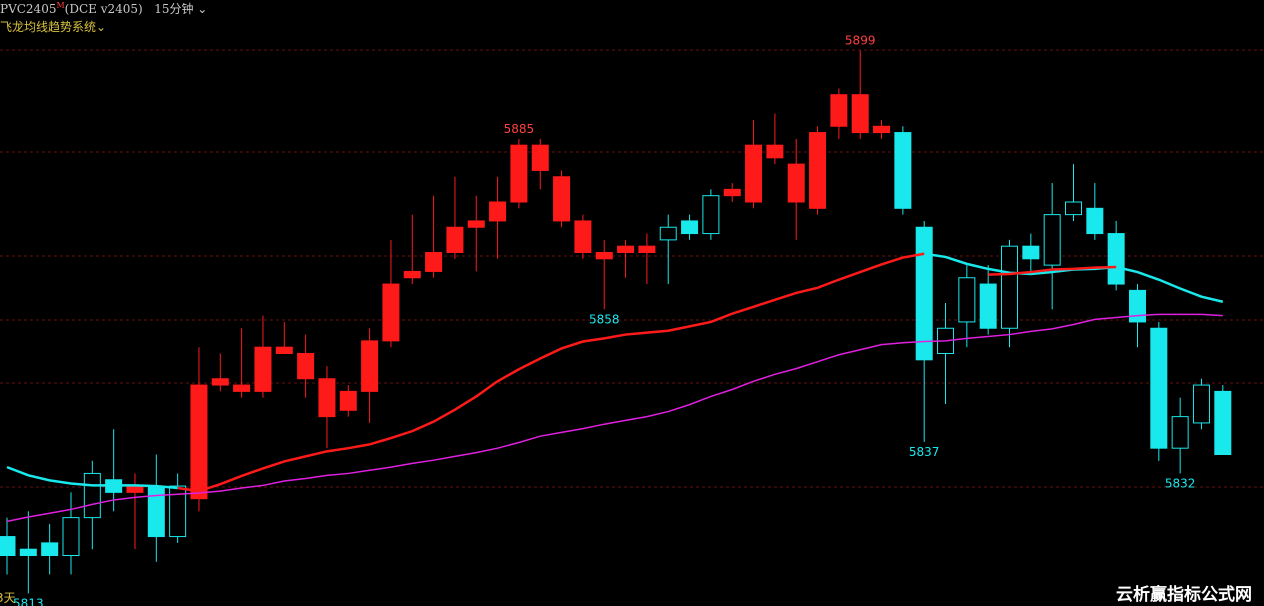  Describe the element at coordinates (1184, 592) in the screenshot. I see `watermark: 云析赢指标公式网` at that location.